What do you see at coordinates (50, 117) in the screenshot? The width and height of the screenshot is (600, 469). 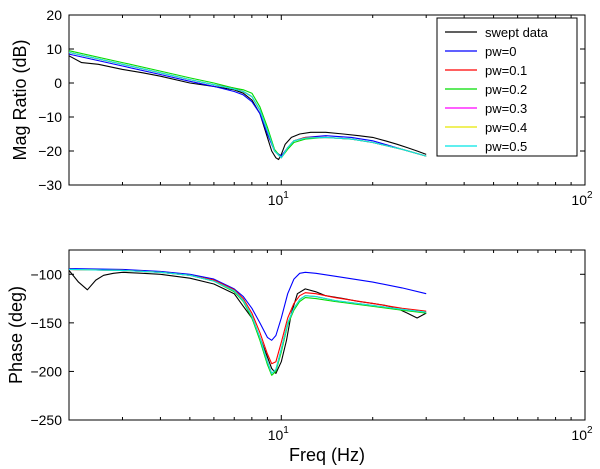 I see `magnitude-y-tick-label: −10` at bounding box center [50, 117].